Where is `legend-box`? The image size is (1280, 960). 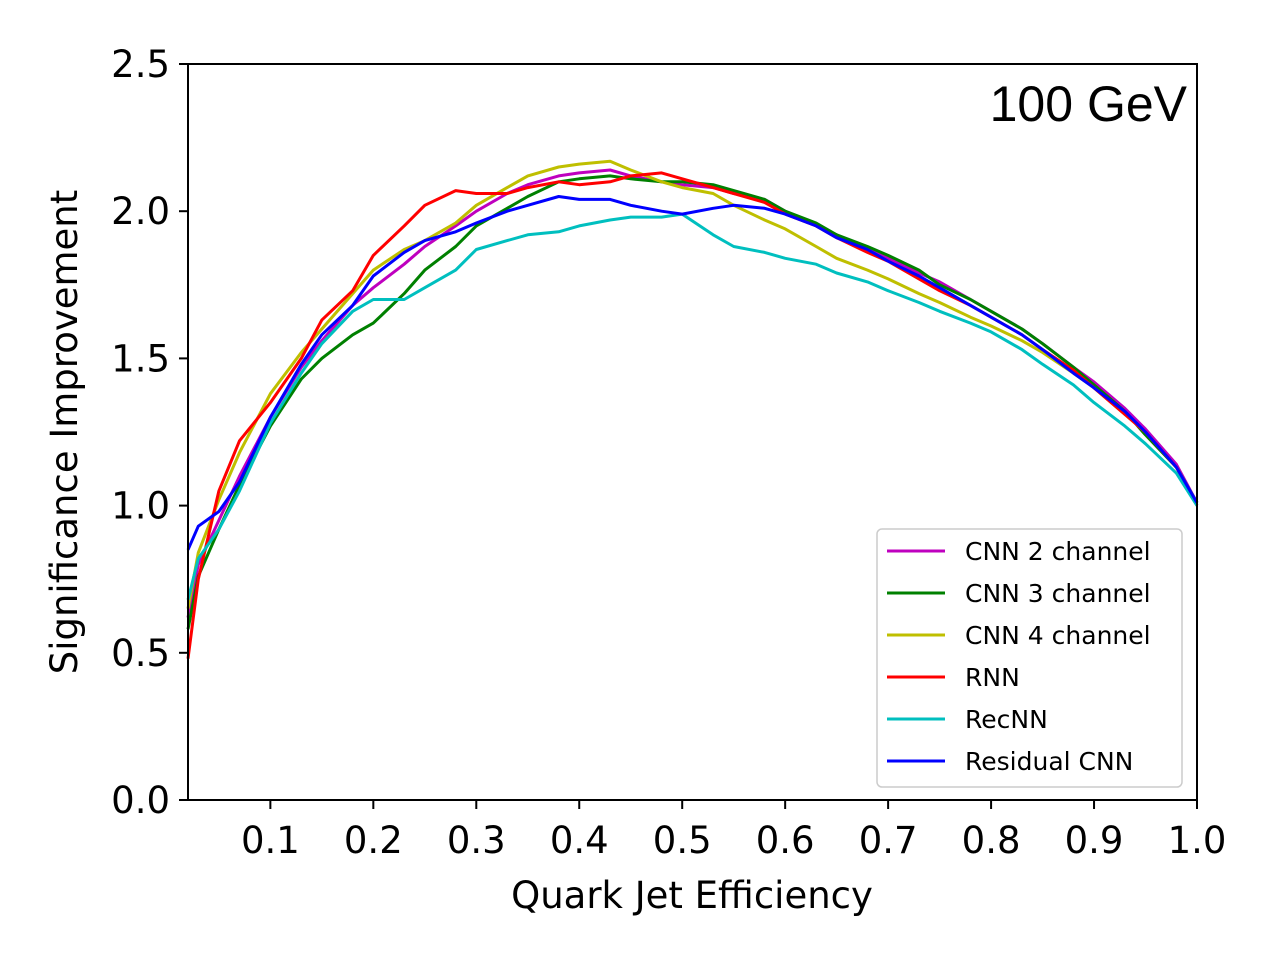 legend-box is located at coordinates (1029, 658).